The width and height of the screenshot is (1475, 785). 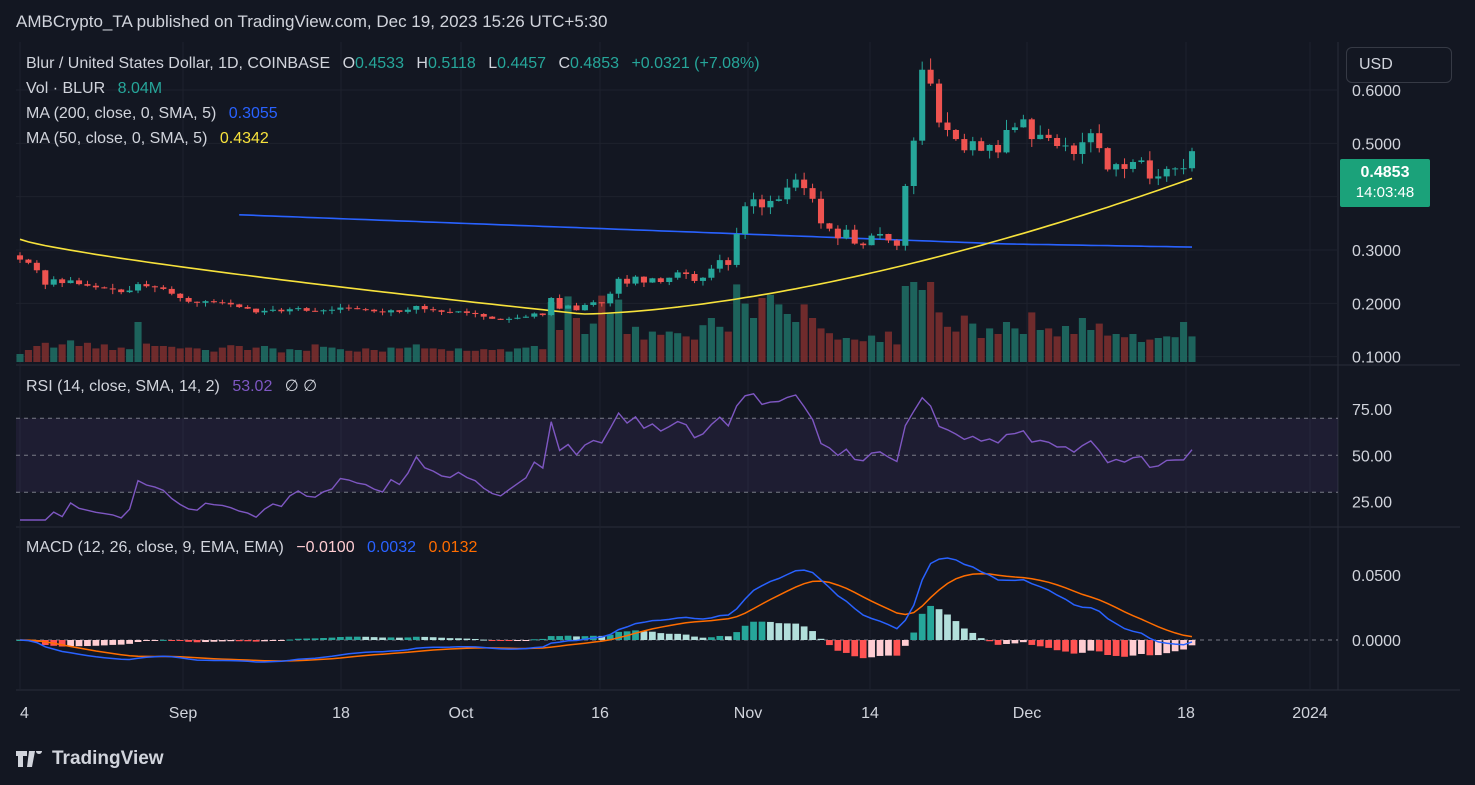 I want to click on volume-legend: Vol · BLUR 8.04M, so click(x=94, y=89).